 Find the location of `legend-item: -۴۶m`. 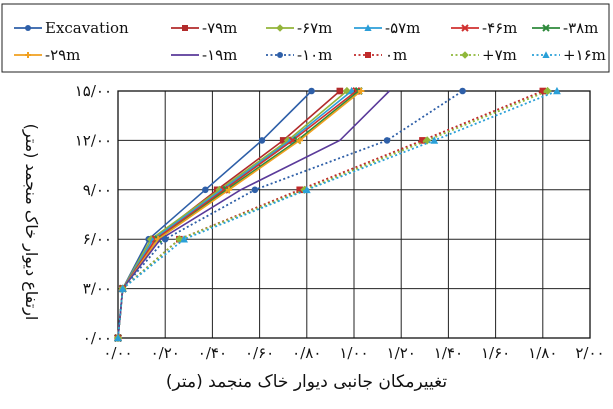

legend-item: -۴۶m is located at coordinates (484, 28).